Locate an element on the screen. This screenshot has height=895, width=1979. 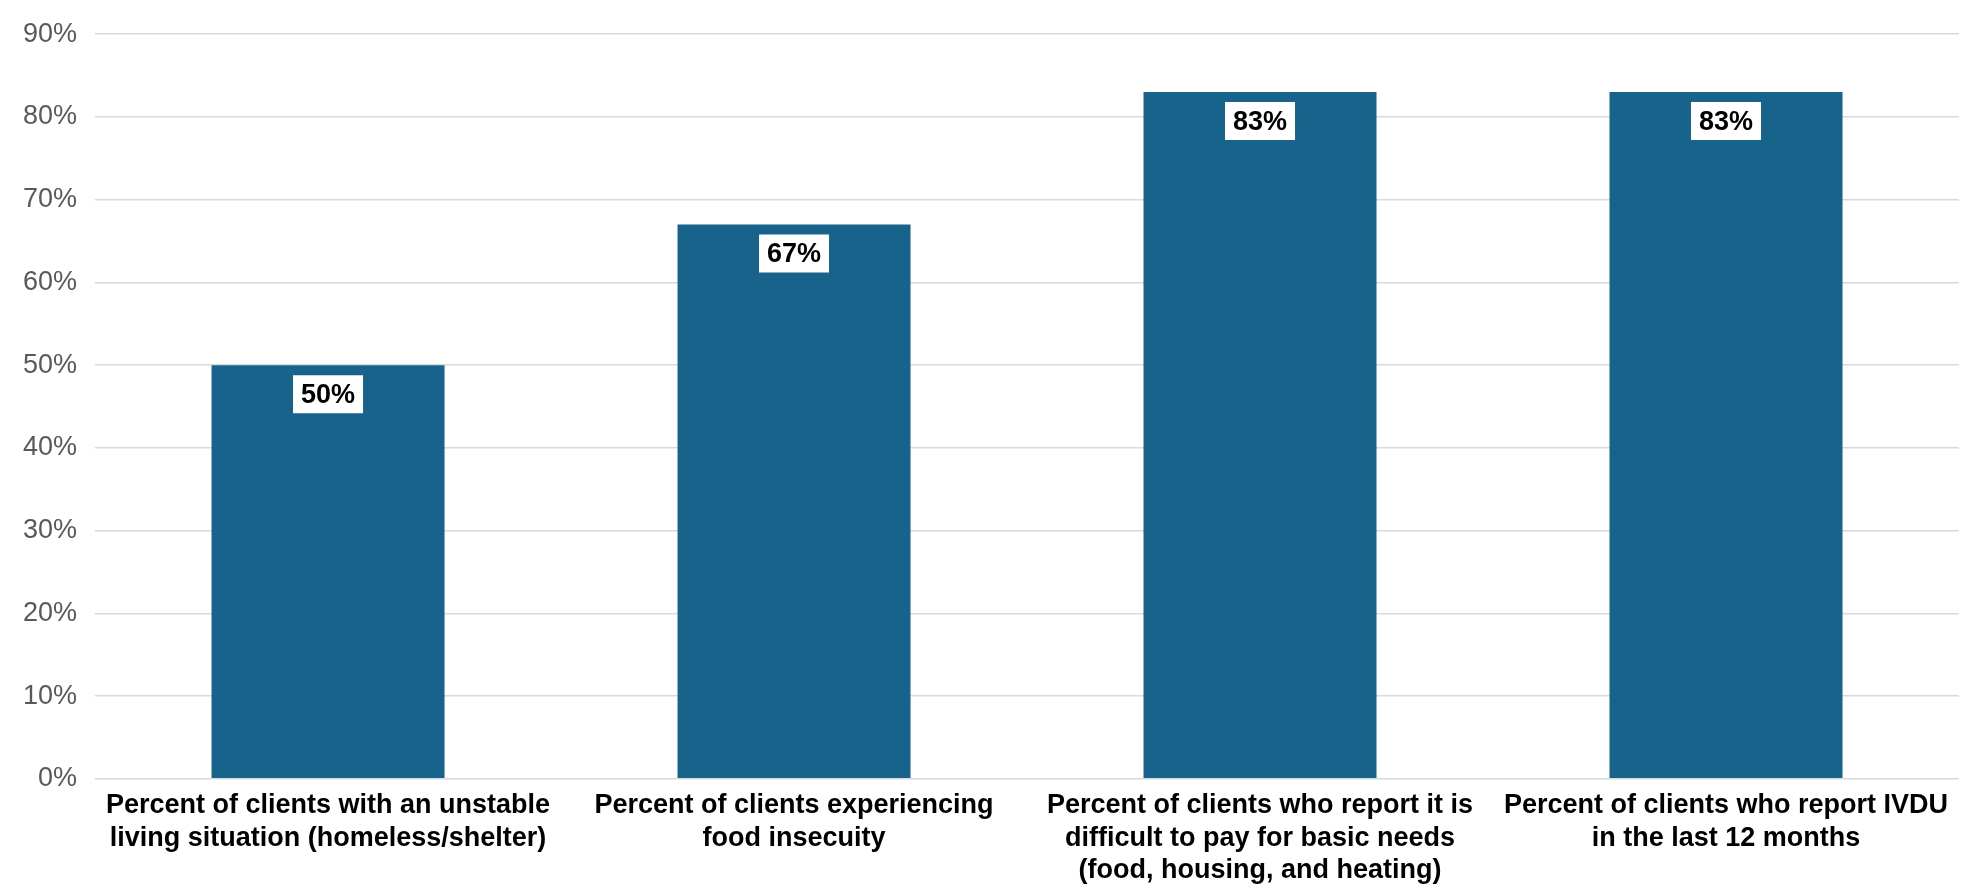
x-tick-label: Percent of clients experiencing food insecuity is located at coordinates (794, 820).